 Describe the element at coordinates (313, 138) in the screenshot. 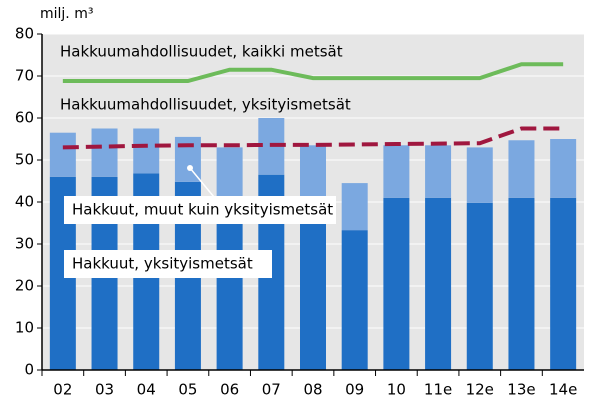

I see `dashed-line` at that location.